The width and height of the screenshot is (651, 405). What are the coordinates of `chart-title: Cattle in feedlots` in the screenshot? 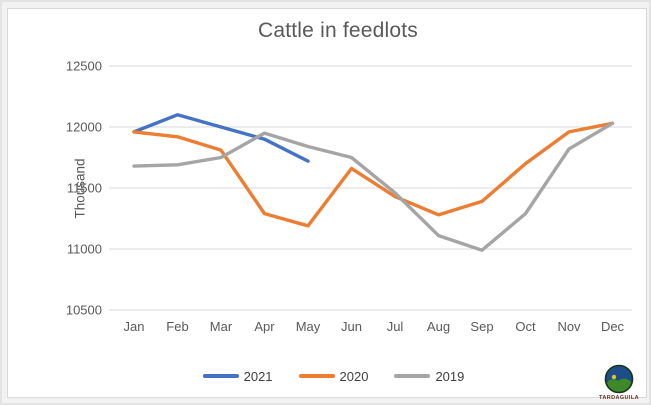 It's located at (338, 30).